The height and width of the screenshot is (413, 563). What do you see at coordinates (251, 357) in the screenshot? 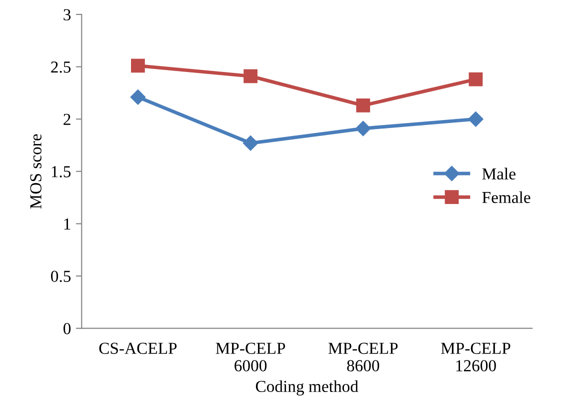
I see `x-tick-label: MP-CELP 6000` at bounding box center [251, 357].